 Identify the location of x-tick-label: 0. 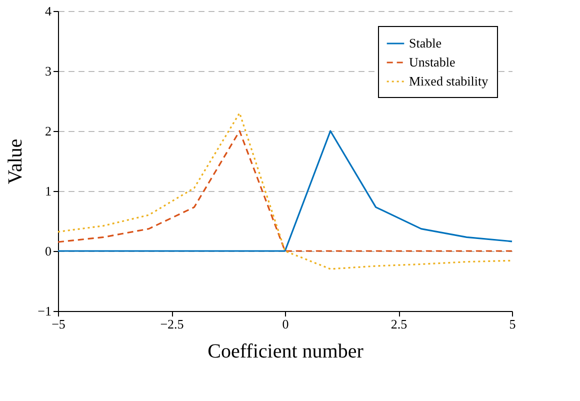
(285, 324).